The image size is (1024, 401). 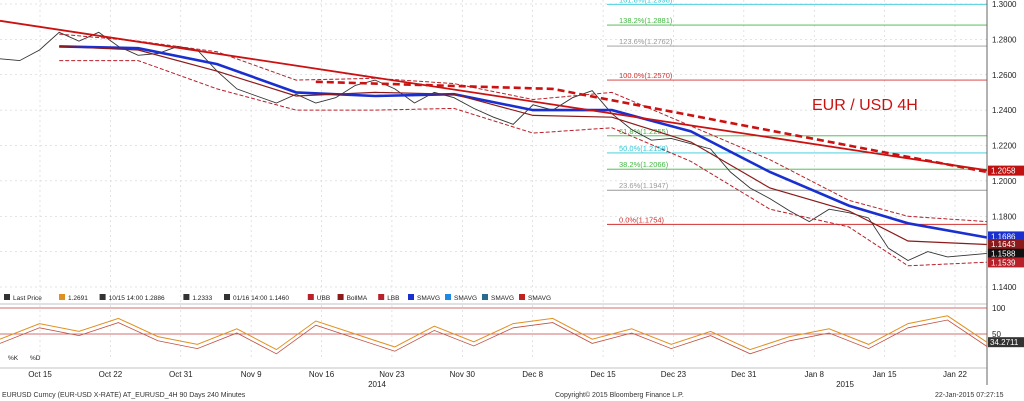 What do you see at coordinates (955, 374) in the screenshot?
I see `x-tick-label: Jan 22` at bounding box center [955, 374].